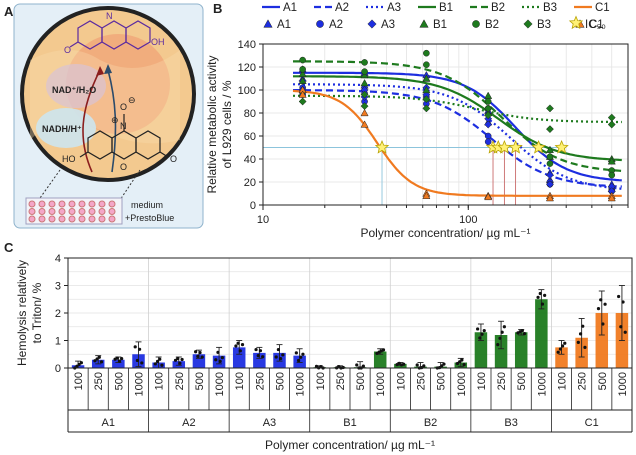 This screenshot has width=636, height=455. I want to click on panel-c-ticks: 0 1 2 3 4, so click(61, 314).